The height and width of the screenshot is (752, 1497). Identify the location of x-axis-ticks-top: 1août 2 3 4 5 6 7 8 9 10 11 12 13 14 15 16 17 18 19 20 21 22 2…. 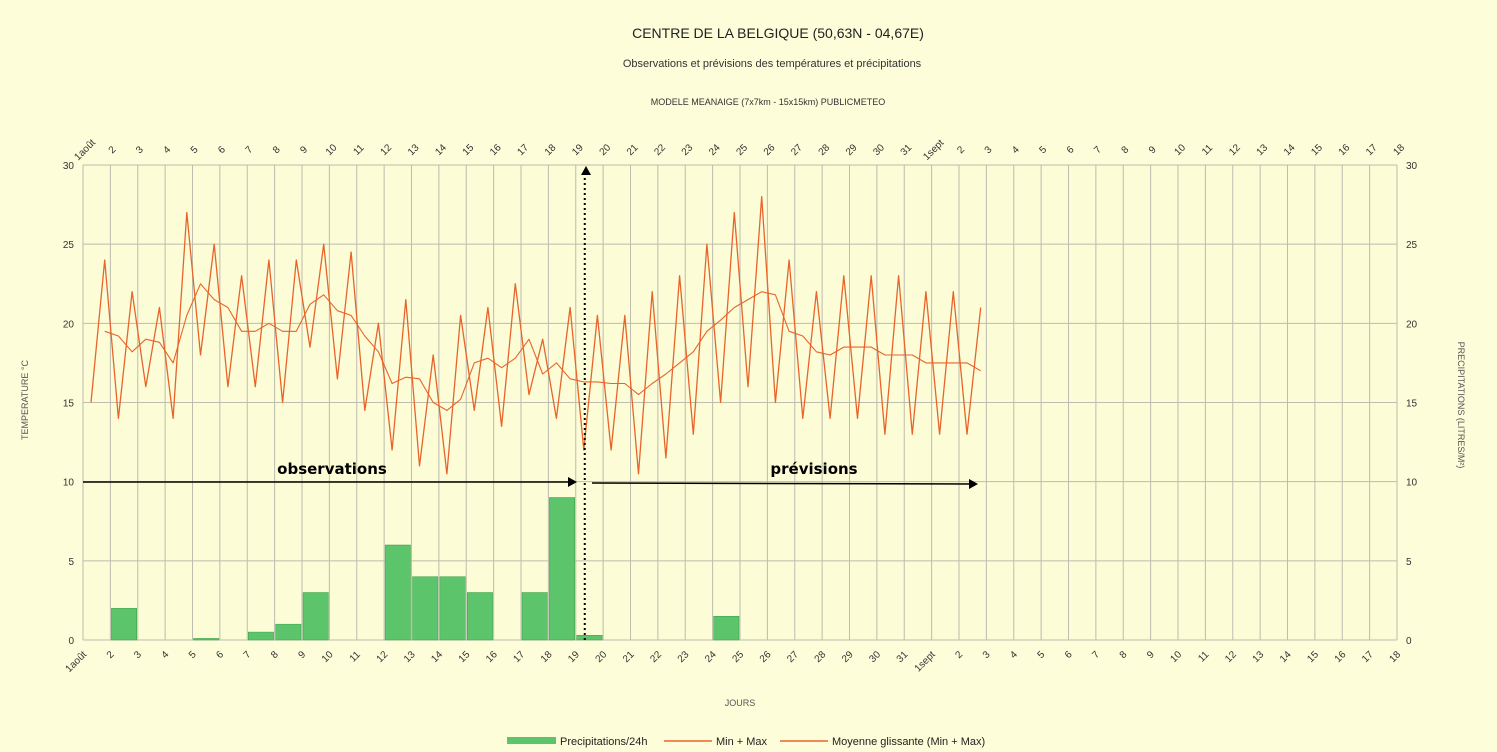
(739, 150).